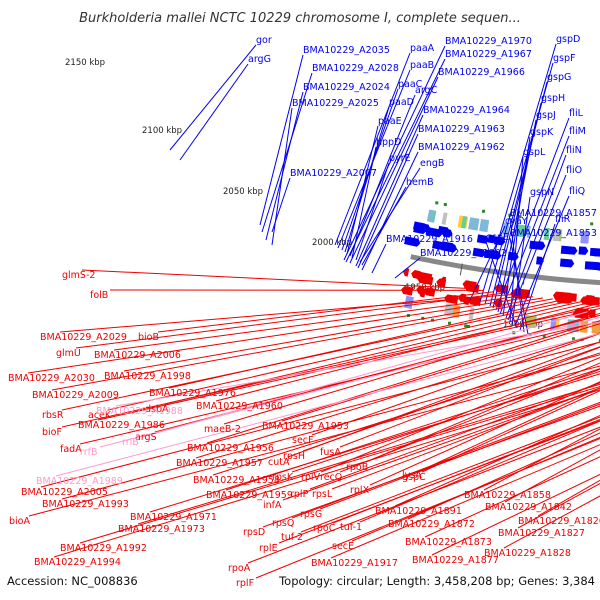  What do you see at coordinates (279, 462) in the screenshot?
I see `reverse-gene-label: cutA` at bounding box center [279, 462].